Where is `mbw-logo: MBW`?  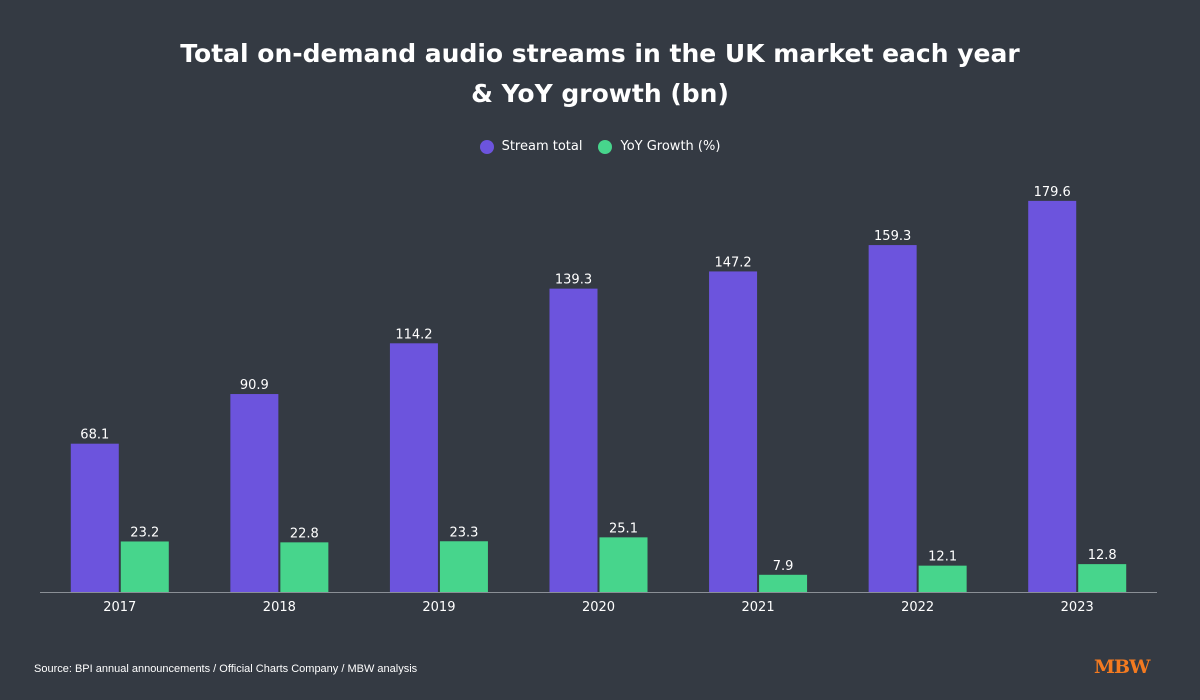 mbw-logo: MBW is located at coordinates (1122, 667).